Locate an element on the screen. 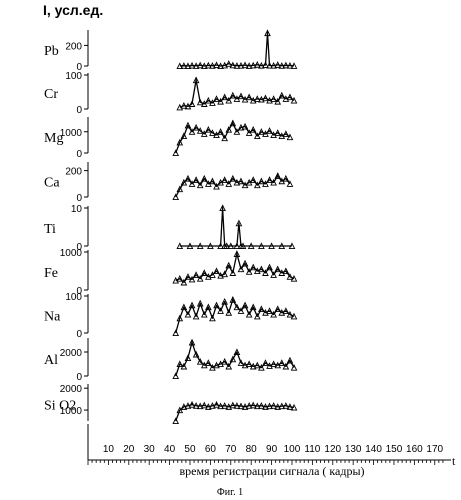 Image resolution: width=461 pixels, height=500 pixels. series-line-cr is located at coordinates (237, 93).